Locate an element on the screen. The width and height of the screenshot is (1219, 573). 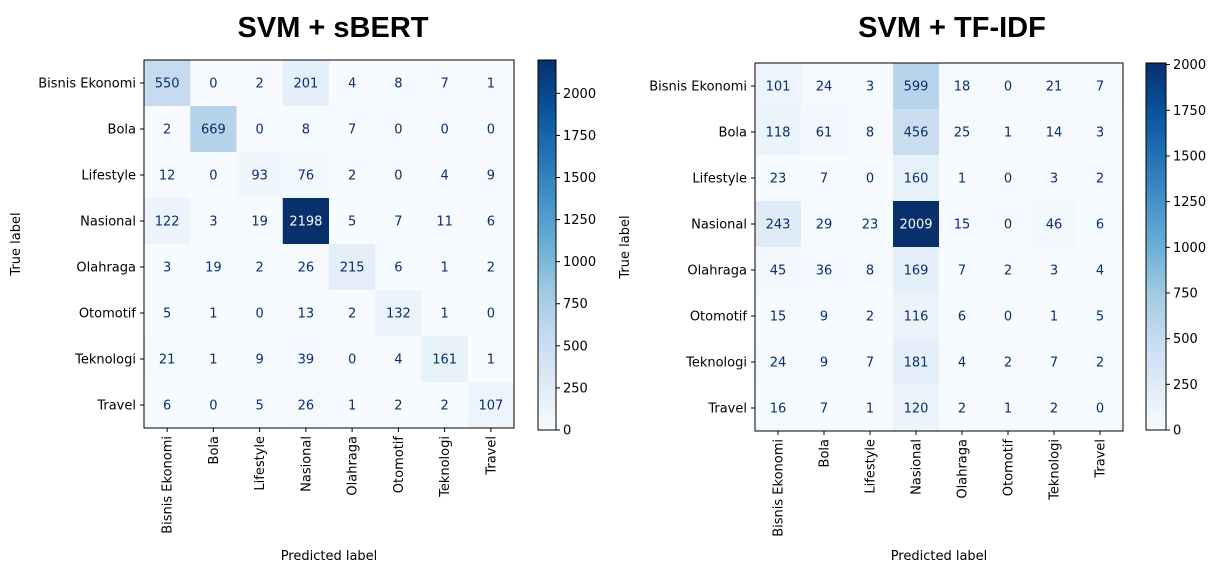
cell-value-label: 161 is located at coordinates (444, 360).